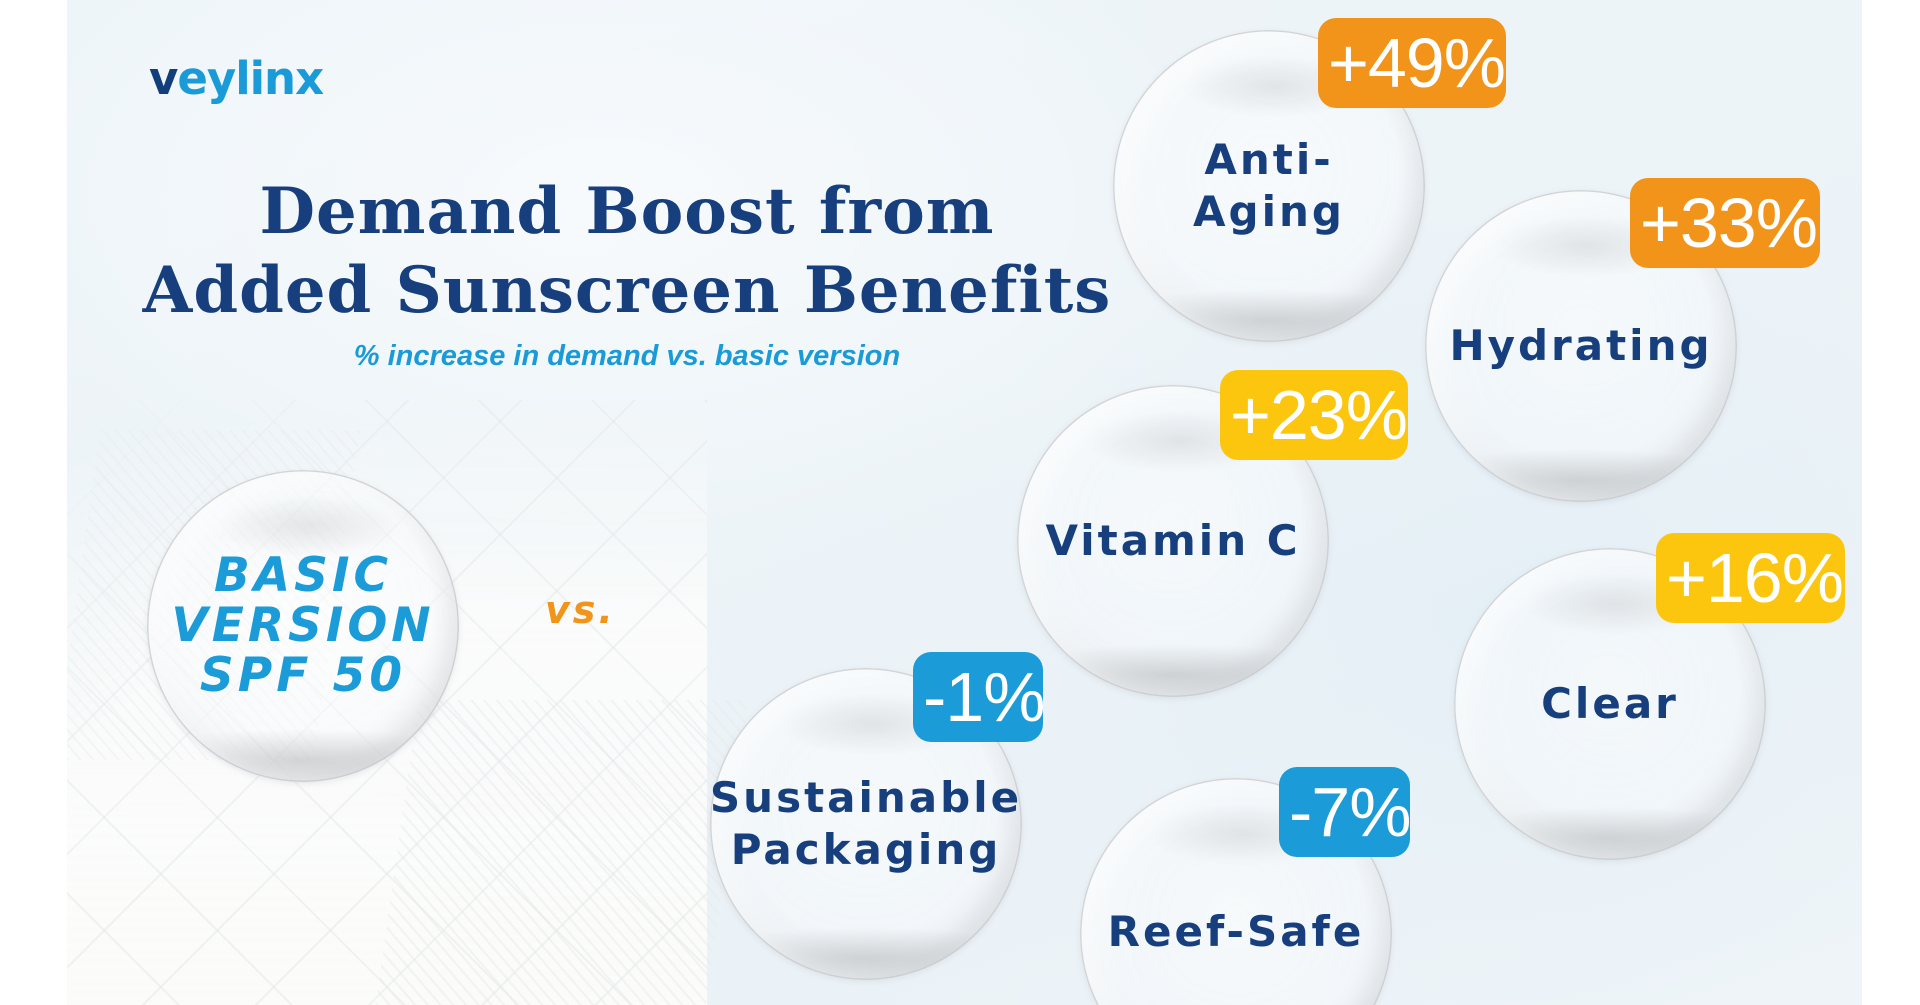  I want to click on basic-version-bubble: BASIC VERSION SPF 50, so click(303, 626).